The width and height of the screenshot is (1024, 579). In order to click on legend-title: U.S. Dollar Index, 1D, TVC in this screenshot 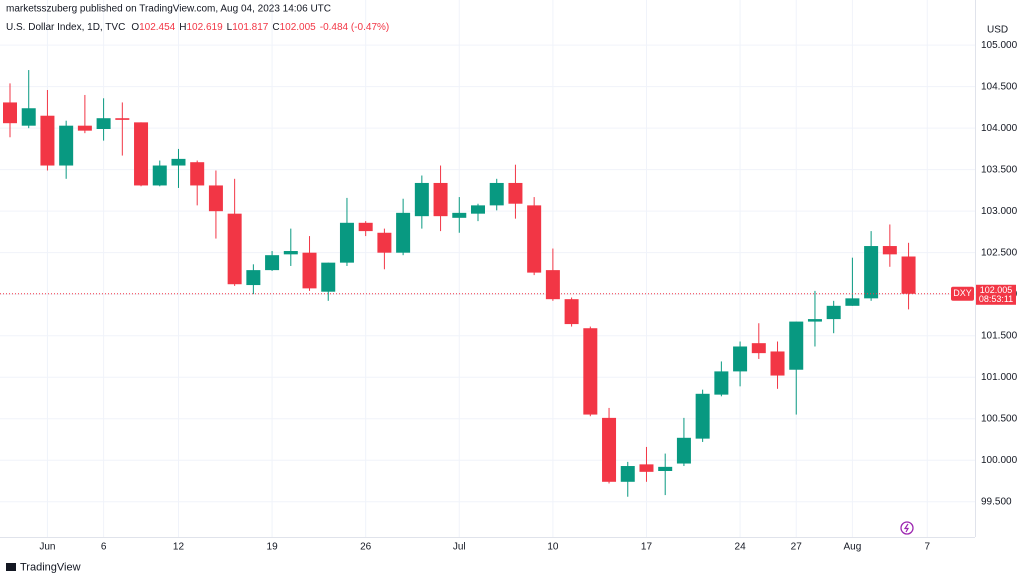, I will do `click(65, 27)`.